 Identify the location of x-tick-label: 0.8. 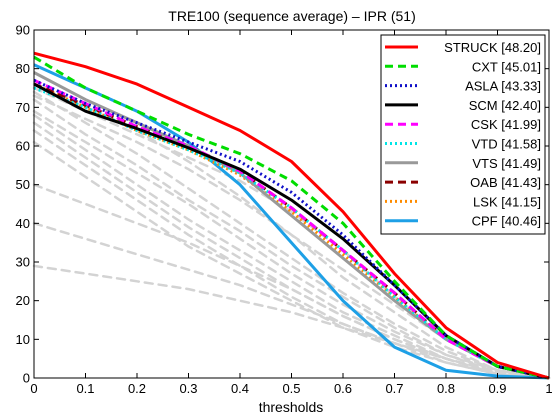
(446, 388).